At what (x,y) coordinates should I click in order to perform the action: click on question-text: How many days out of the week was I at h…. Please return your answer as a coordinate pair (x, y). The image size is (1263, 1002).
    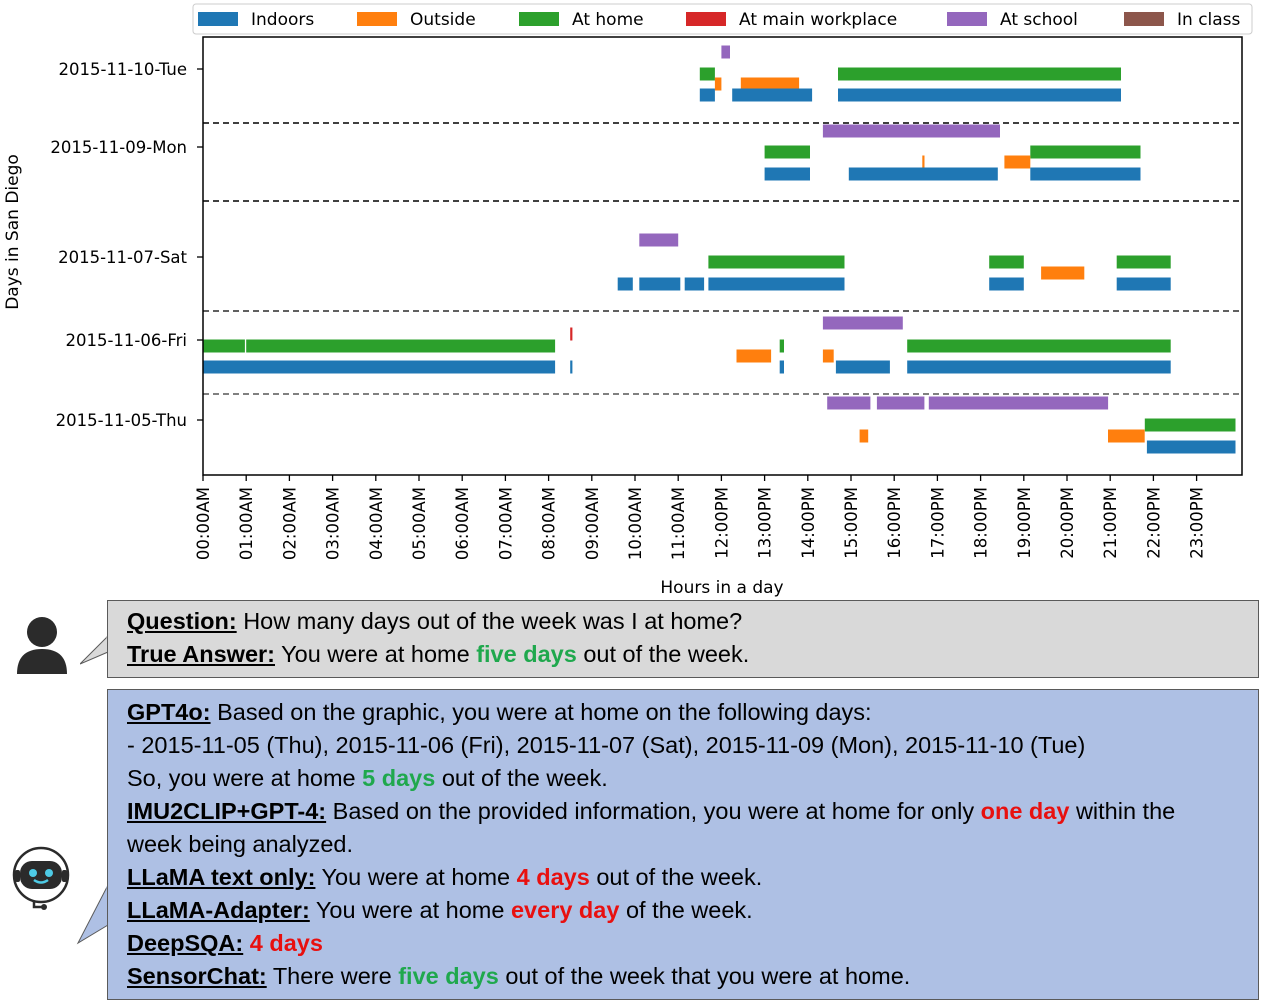
    Looking at the image, I should click on (489, 621).